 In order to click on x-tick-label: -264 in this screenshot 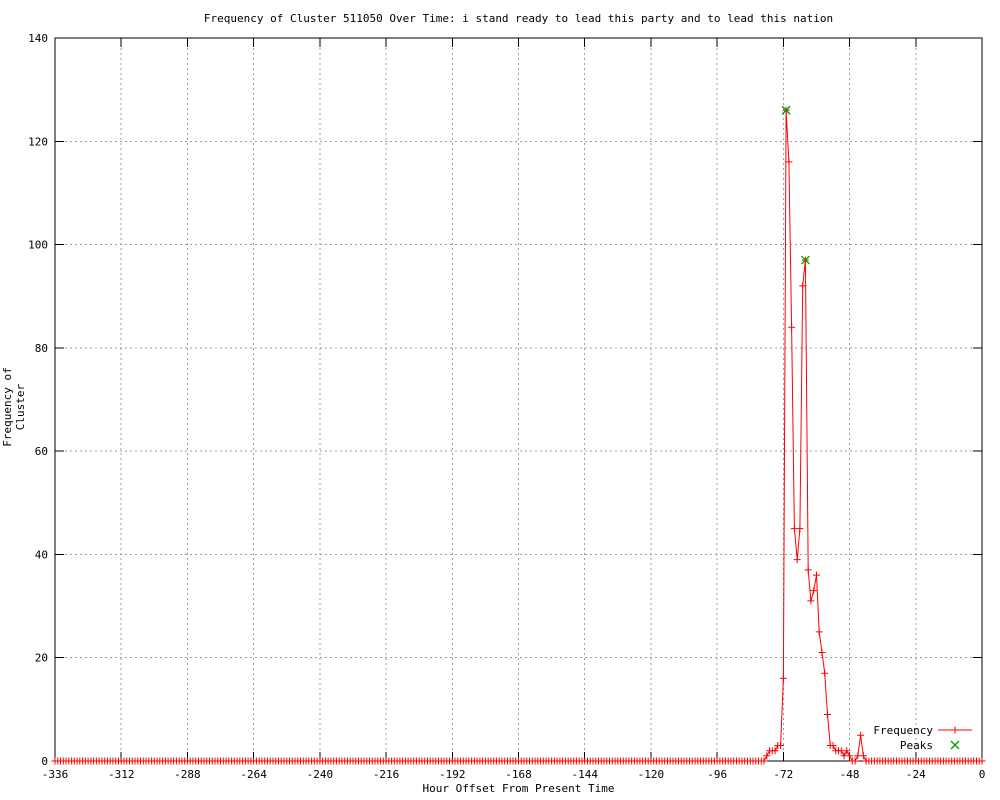, I will do `click(253, 774)`.